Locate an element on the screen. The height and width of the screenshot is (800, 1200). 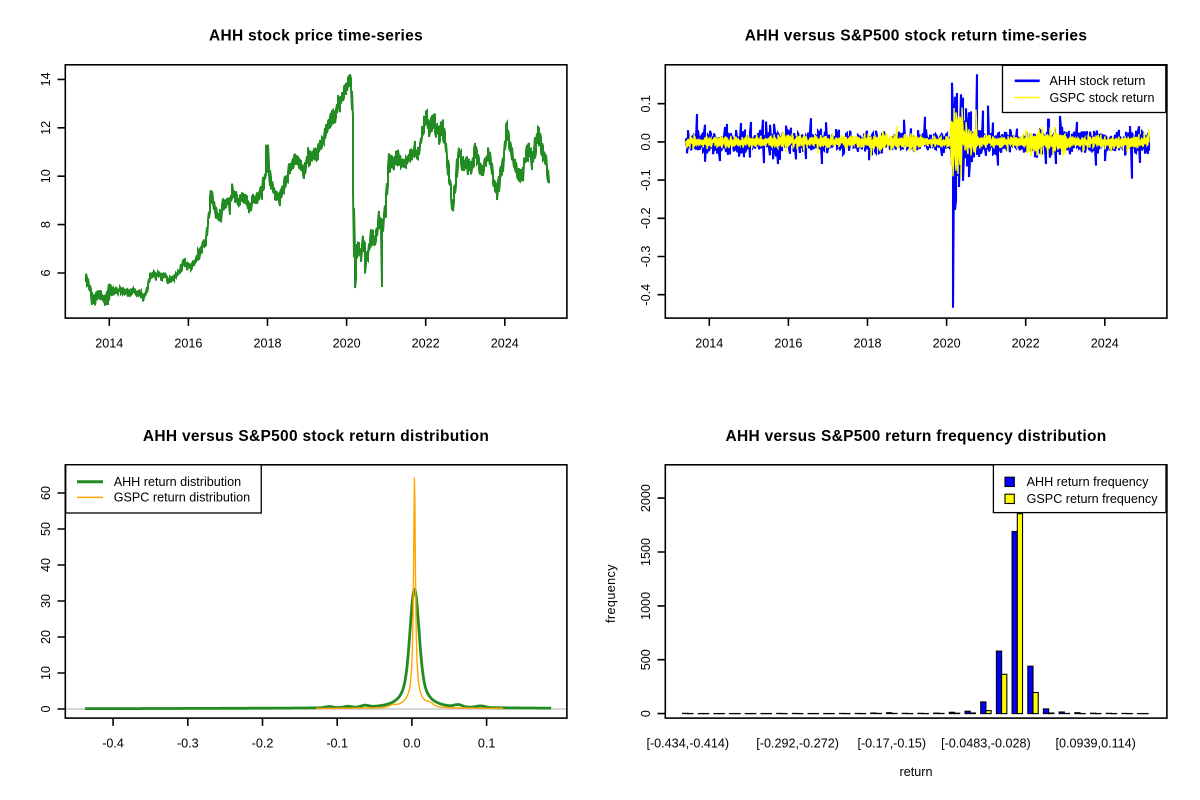
svg-text: GSPC return distribution is located at coordinates (182, 498).